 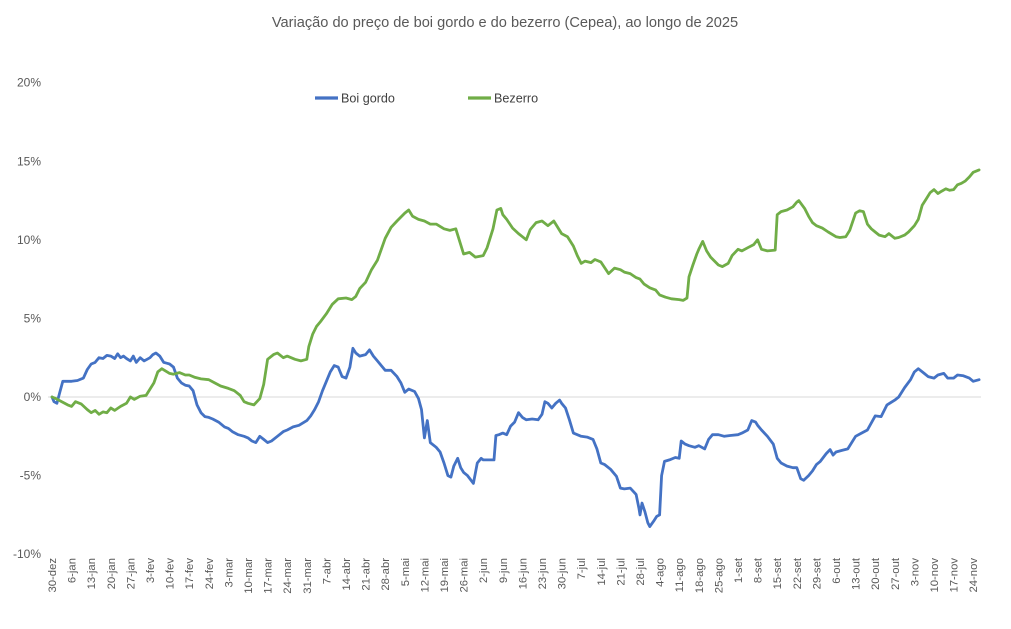 I want to click on x-tick-label: 20-jan, so click(x=112, y=573).